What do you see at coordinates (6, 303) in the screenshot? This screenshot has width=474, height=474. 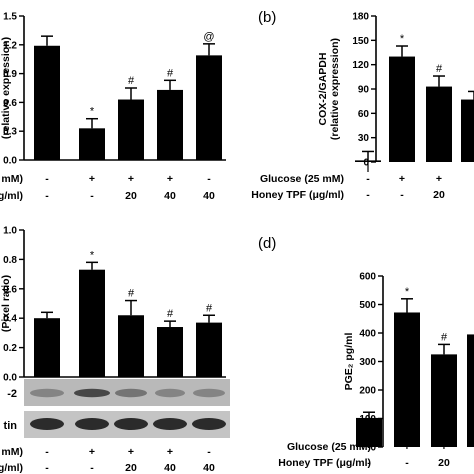 I see `y-axis-title-c: (Pixel ratio)` at bounding box center [6, 303].